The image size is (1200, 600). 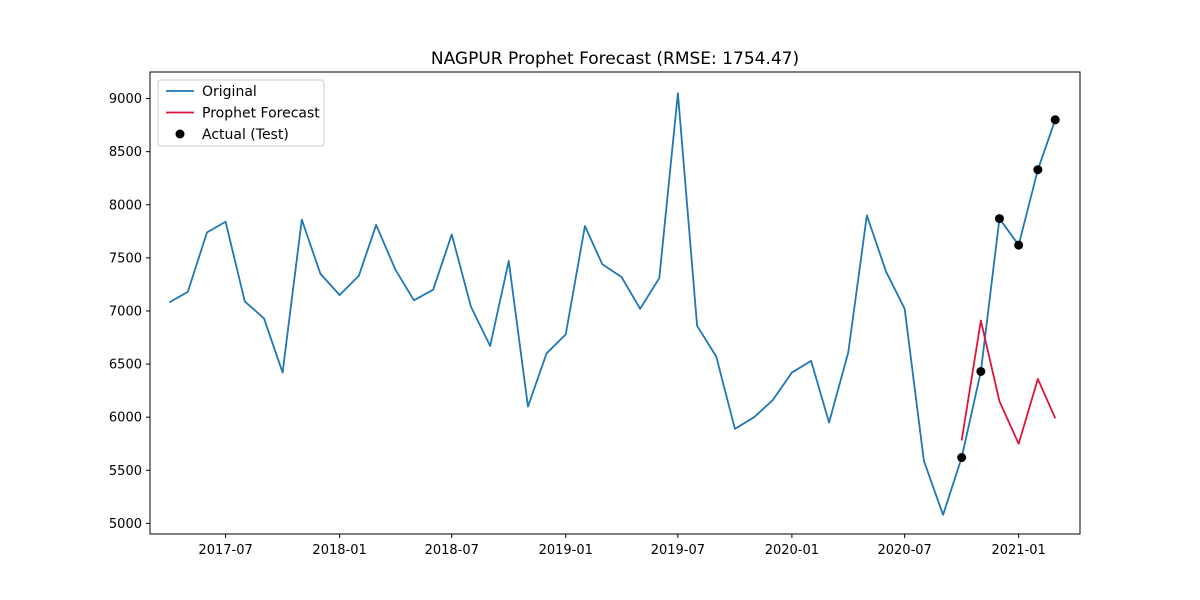 I want to click on y-tick-label: 7000, so click(x=125, y=311).